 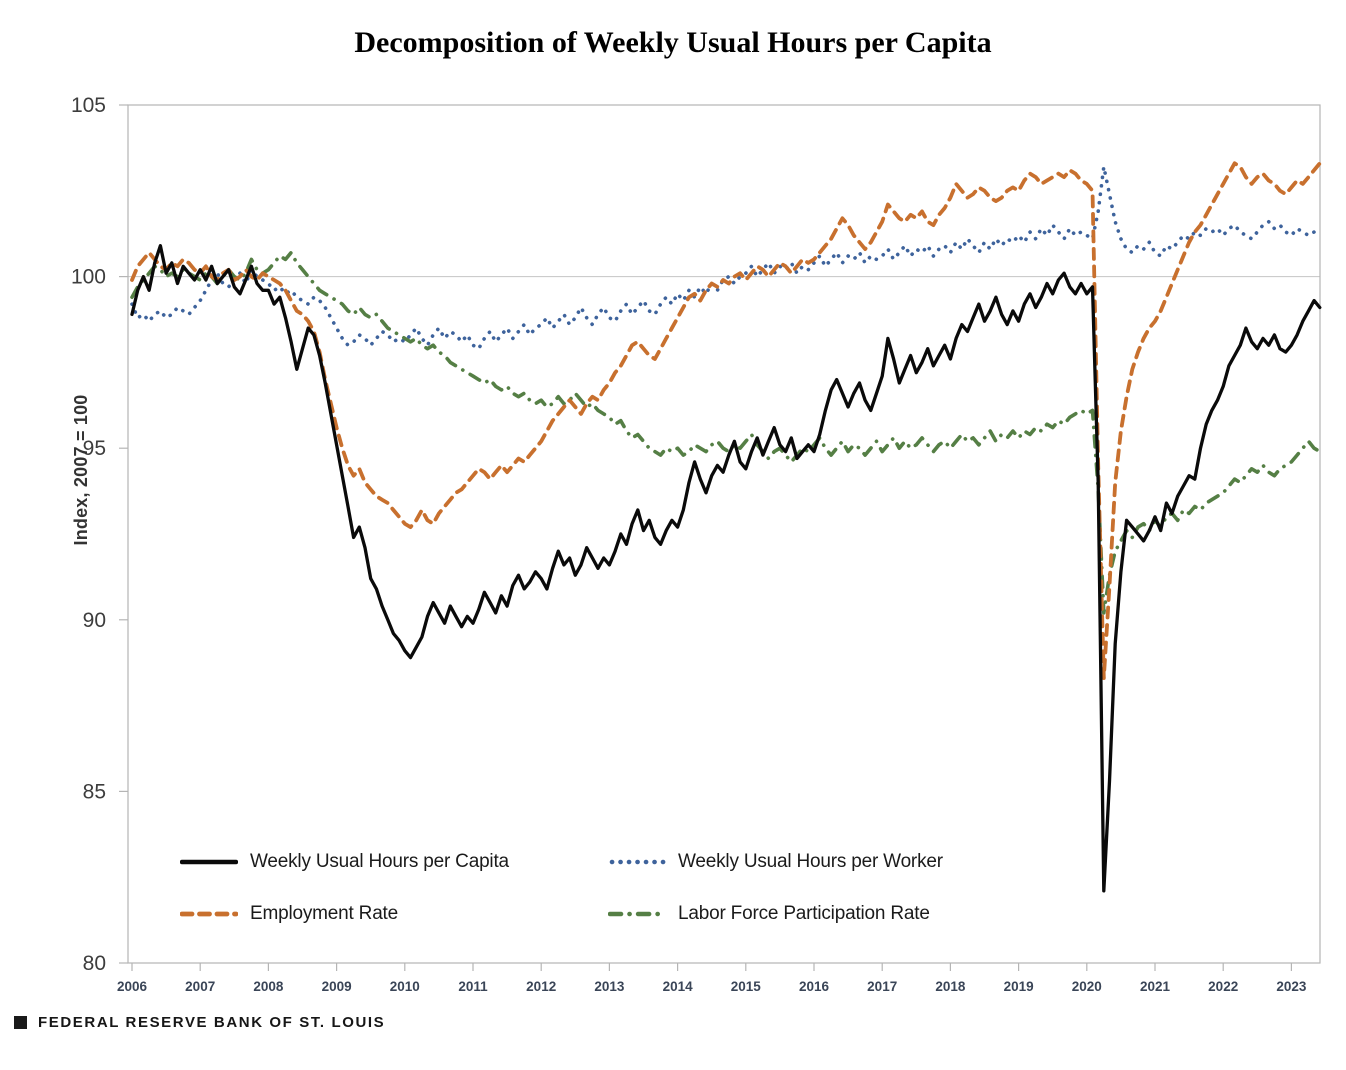 What do you see at coordinates (405, 986) in the screenshot?
I see `x-tick-label: 2010` at bounding box center [405, 986].